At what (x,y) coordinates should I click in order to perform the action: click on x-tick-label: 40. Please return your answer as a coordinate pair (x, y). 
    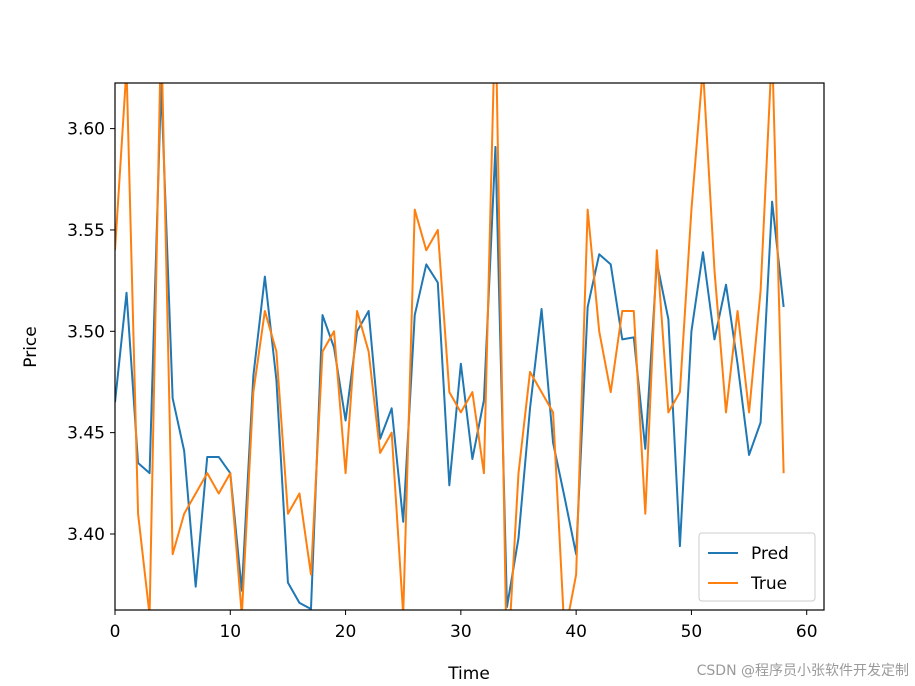
    Looking at the image, I should click on (576, 632).